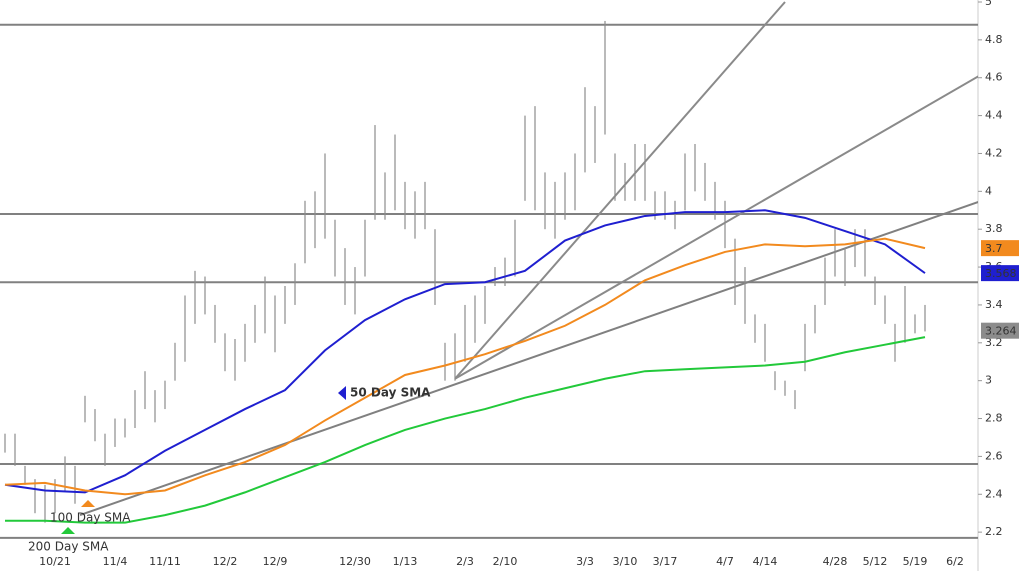  I want to click on x-tick-label: 12/2, so click(225, 561).